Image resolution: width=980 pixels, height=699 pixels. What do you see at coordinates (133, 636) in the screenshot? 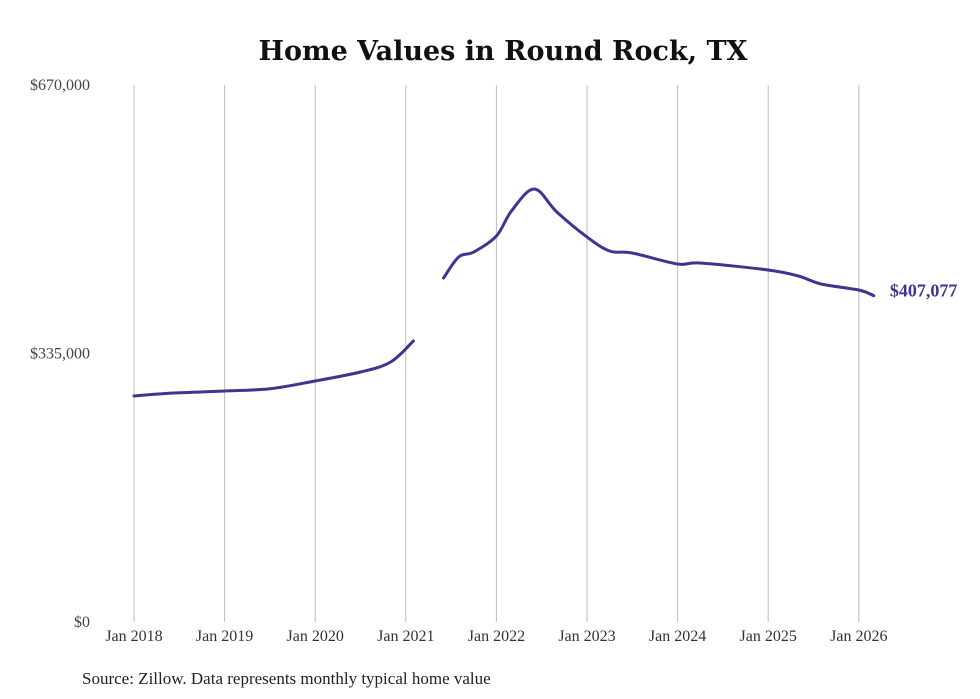
I see `x-tick-label: Jan 2018` at bounding box center [133, 636].